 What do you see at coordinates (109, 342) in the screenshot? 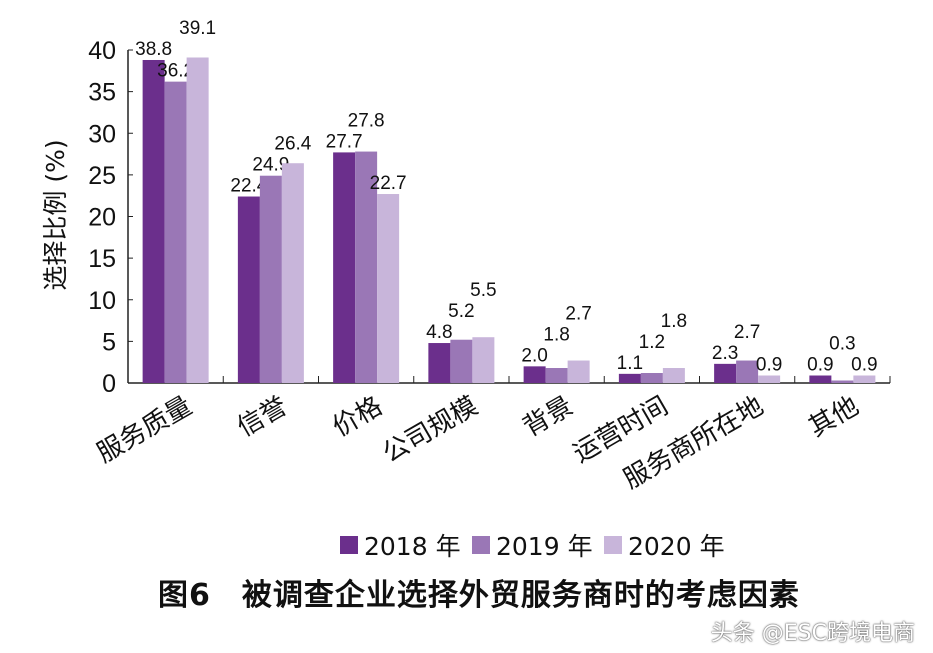
I see `y-tick-label: 5` at bounding box center [109, 342].